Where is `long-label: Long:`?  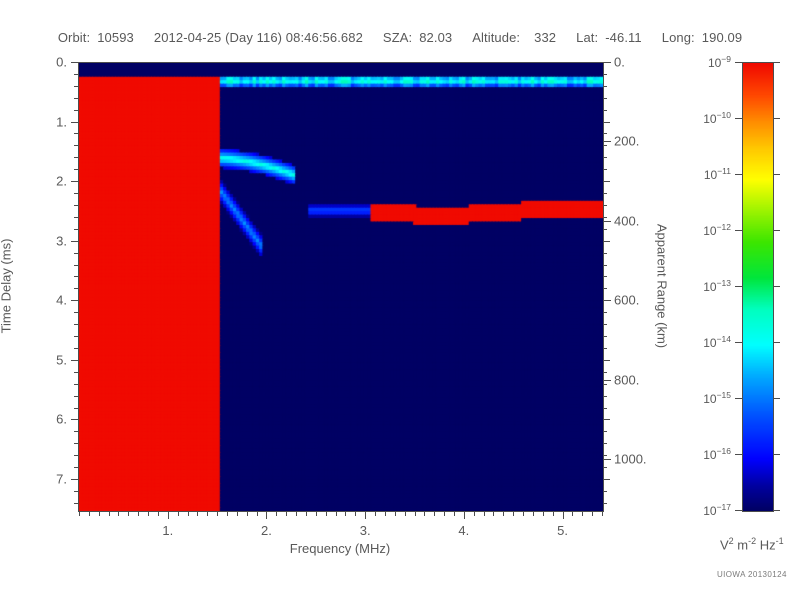 long-label: Long: is located at coordinates (678, 37).